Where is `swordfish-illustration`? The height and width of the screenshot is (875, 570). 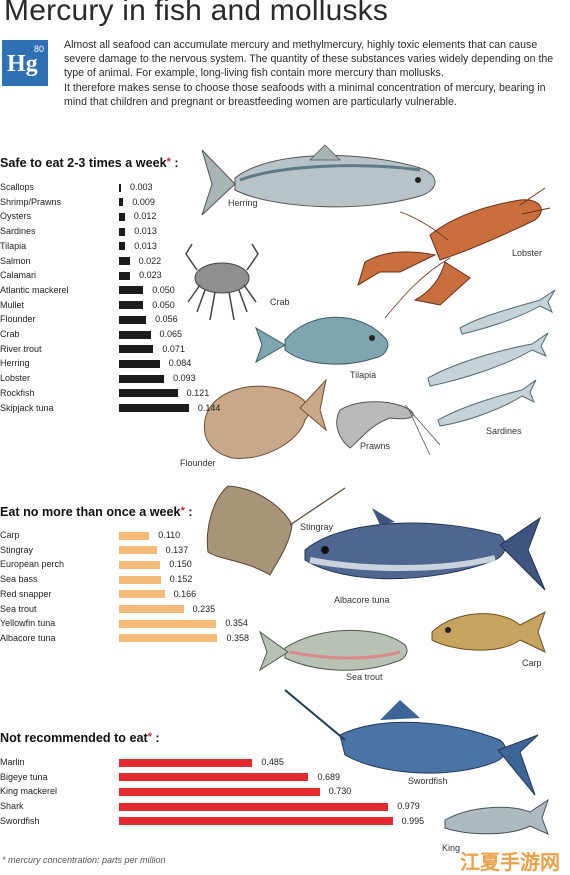
swordfish-illustration is located at coordinates (411, 742).